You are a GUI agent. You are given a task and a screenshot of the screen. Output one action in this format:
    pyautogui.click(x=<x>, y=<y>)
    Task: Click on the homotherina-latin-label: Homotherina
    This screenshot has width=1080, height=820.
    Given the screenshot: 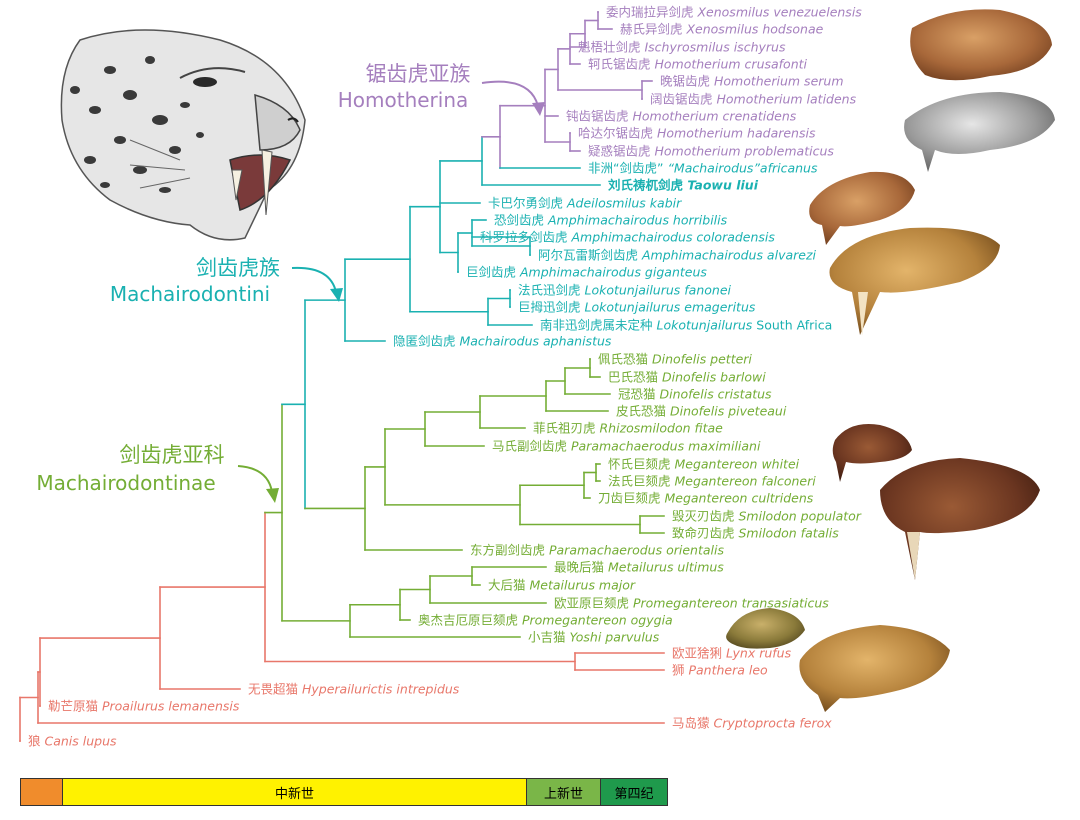 What is the action you would take?
    pyautogui.click(x=403, y=100)
    